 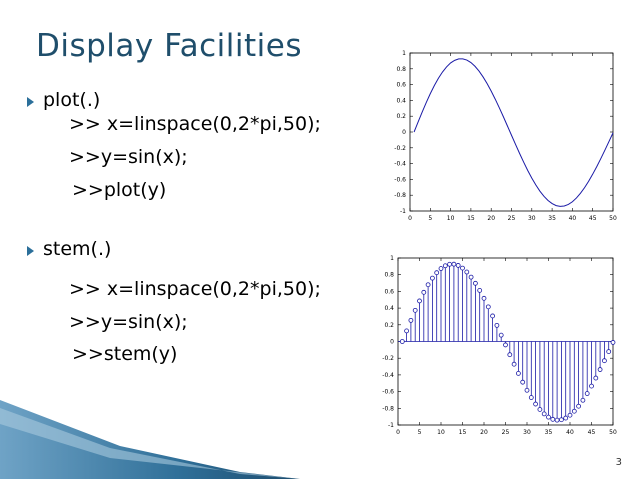 What do you see at coordinates (77, 249) in the screenshot?
I see `bullet-label-stem: stem(.)` at bounding box center [77, 249].